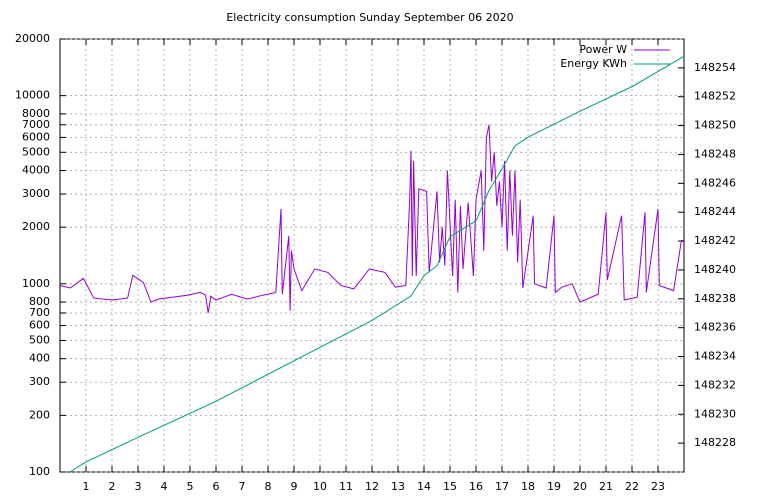 Image resolution: width=768 pixels, height=504 pixels. What do you see at coordinates (36, 113) in the screenshot?
I see `y-tick-label: 8000` at bounding box center [36, 113].